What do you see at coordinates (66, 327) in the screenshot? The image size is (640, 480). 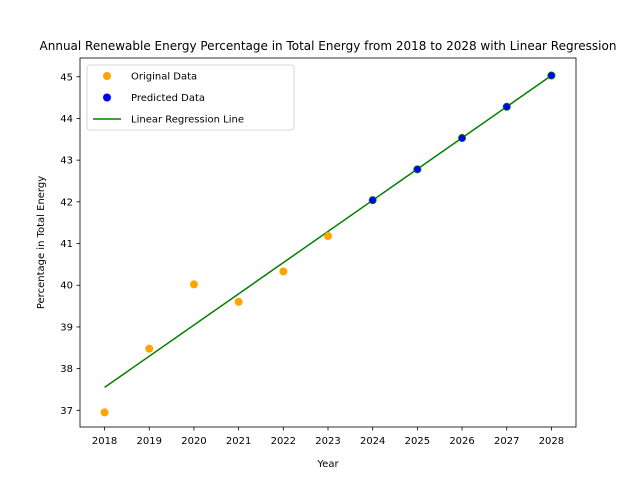 I see `y-tick-label: 39` at bounding box center [66, 327].